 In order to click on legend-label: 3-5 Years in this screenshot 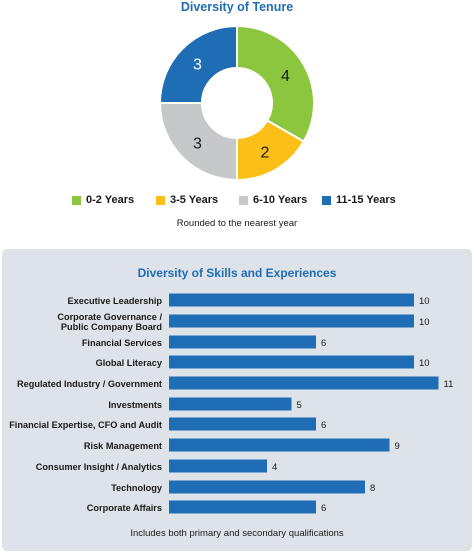, I will do `click(194, 200)`.